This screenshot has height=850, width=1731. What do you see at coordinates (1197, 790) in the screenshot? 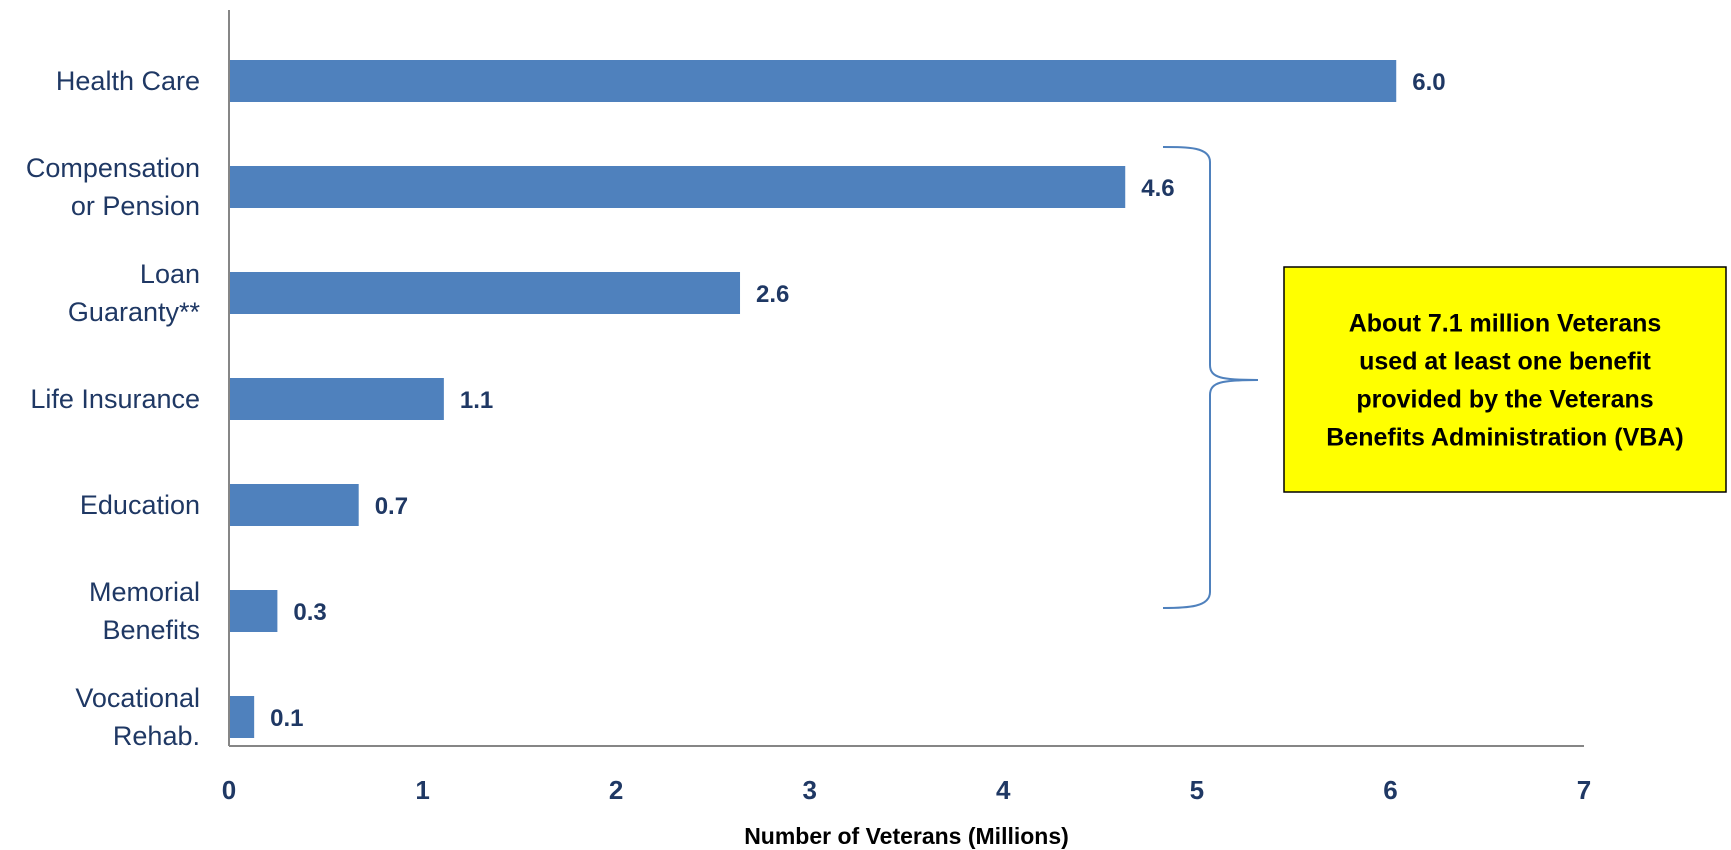
I see `x-tick-label: 5` at bounding box center [1197, 790].